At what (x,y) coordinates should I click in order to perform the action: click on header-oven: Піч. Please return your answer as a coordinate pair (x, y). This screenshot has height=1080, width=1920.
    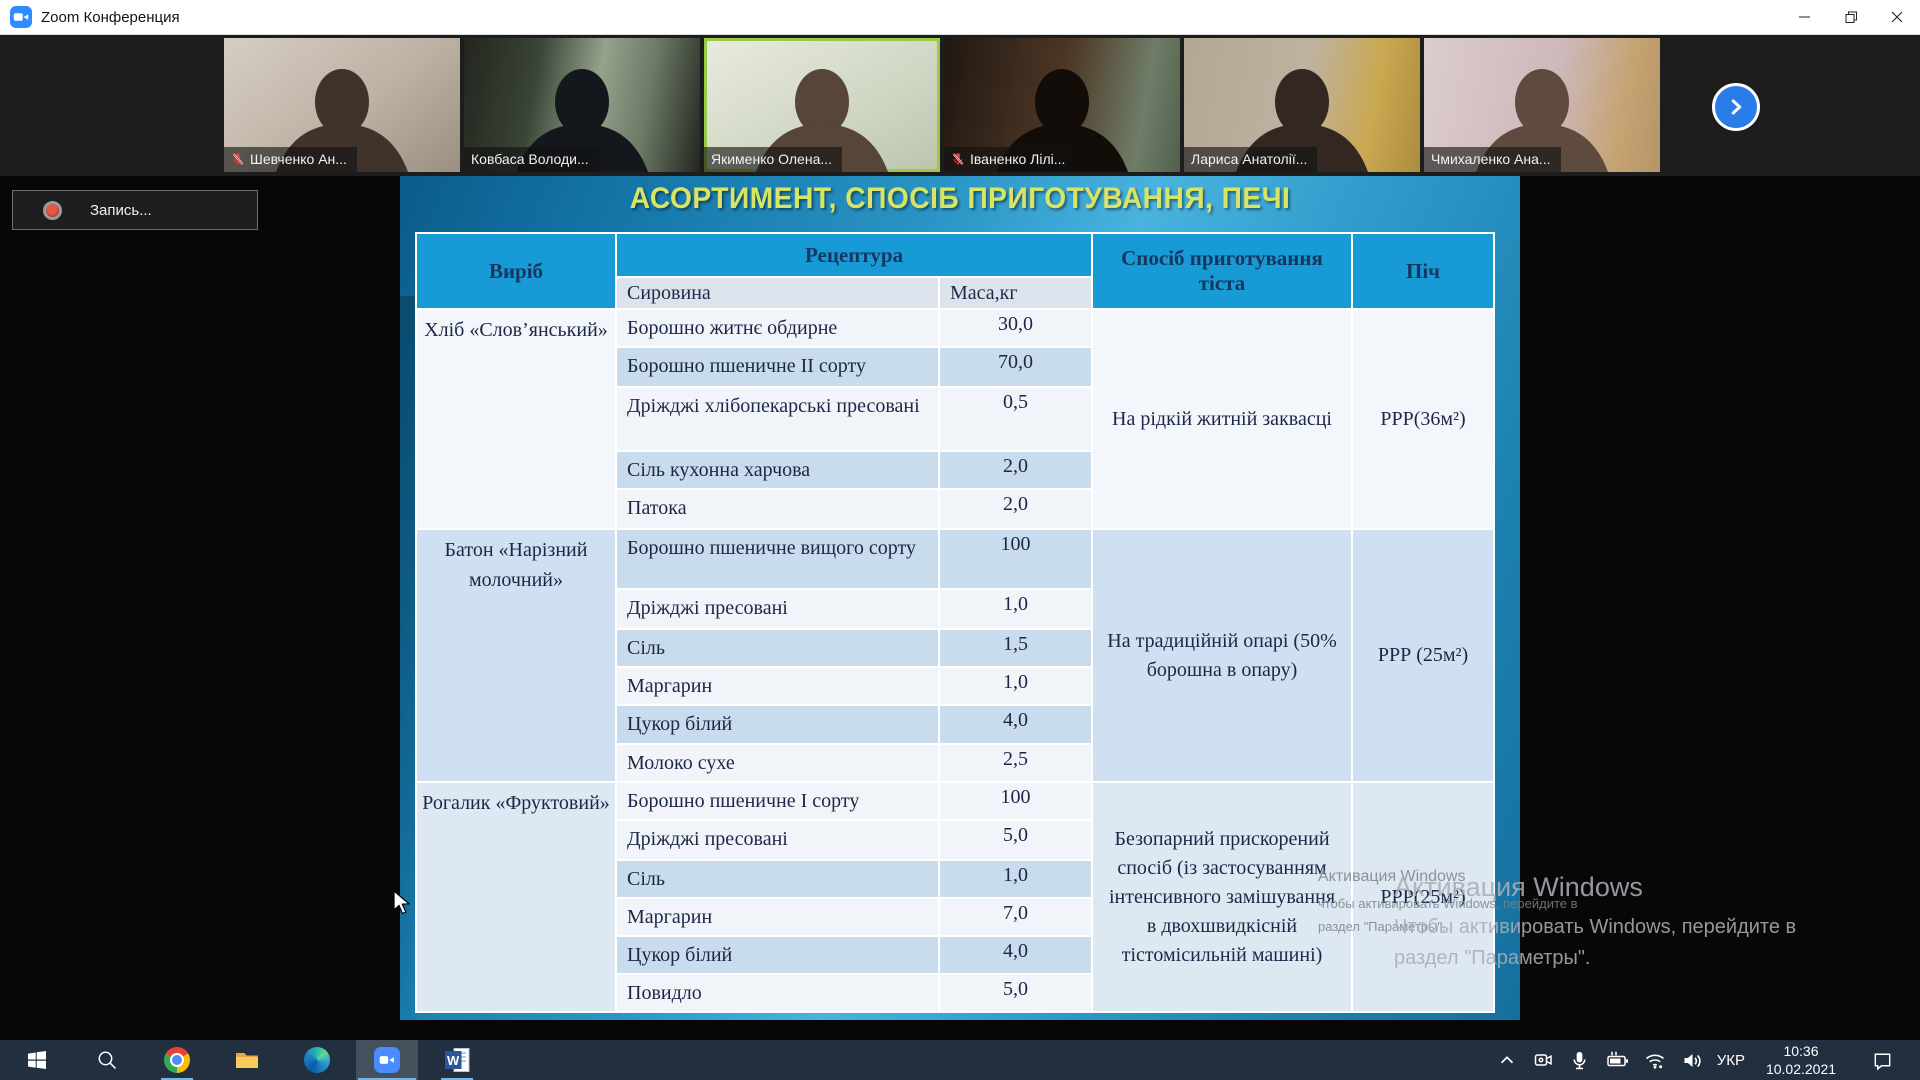
    Looking at the image, I should click on (1423, 271).